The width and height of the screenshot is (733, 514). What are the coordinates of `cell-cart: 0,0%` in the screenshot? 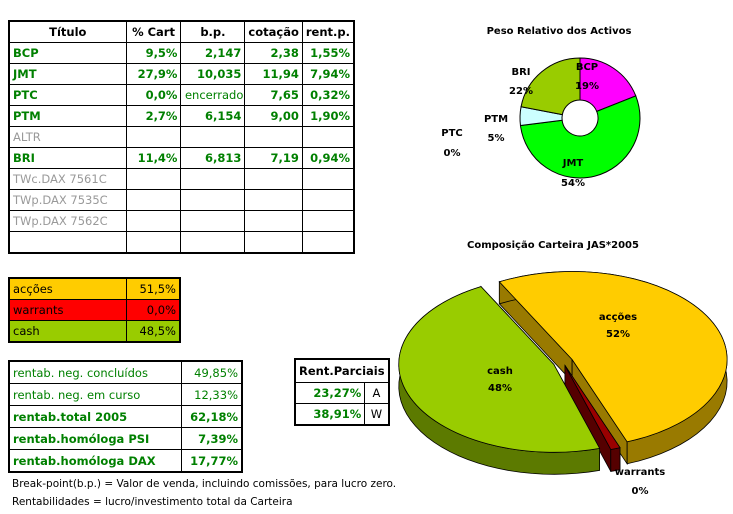 It's located at (153, 95).